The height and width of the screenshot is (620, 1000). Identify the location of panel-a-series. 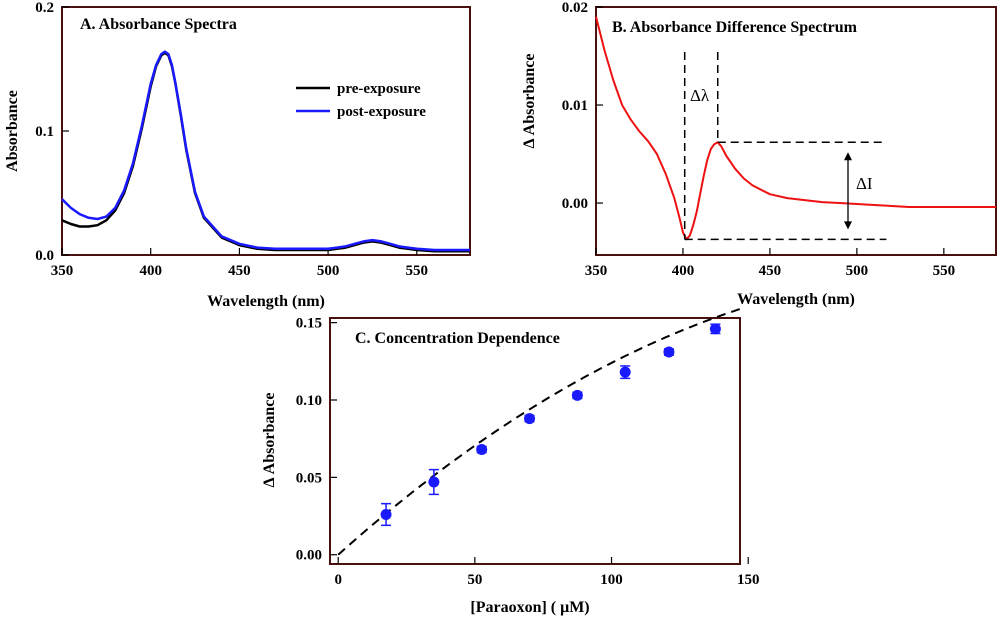
(265, 151).